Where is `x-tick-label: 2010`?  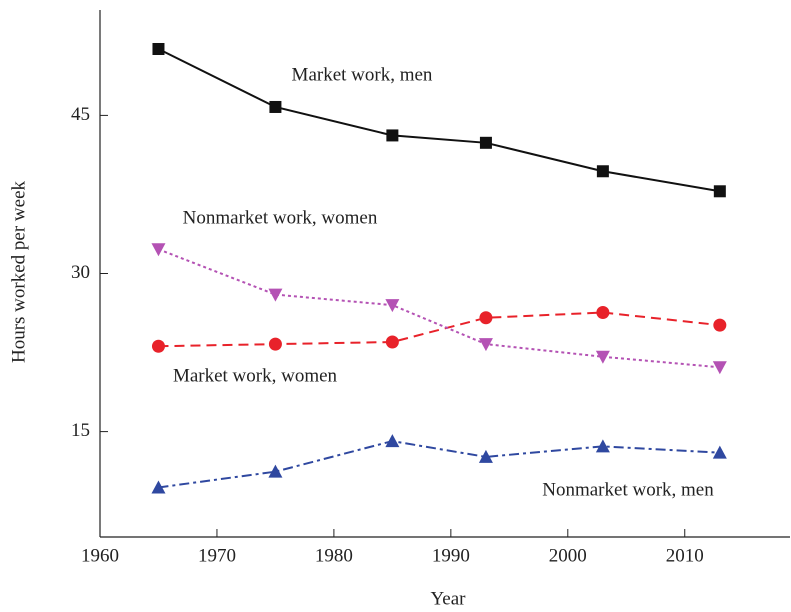 x-tick-label: 2010 is located at coordinates (685, 555).